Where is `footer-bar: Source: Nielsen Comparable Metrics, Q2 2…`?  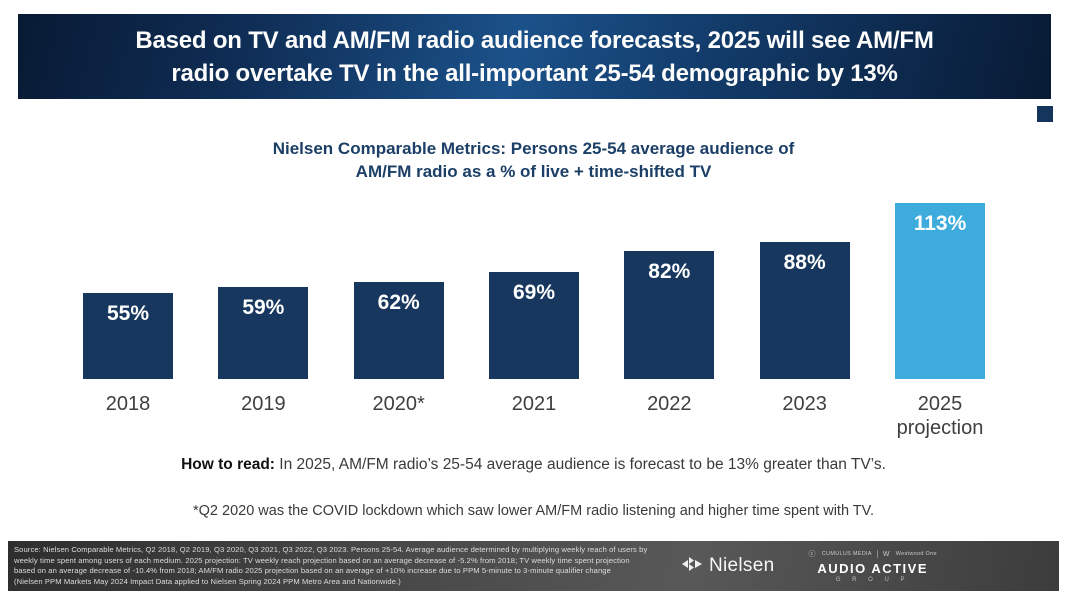
footer-bar: Source: Nielsen Comparable Metrics, Q2 2… is located at coordinates (533, 566).